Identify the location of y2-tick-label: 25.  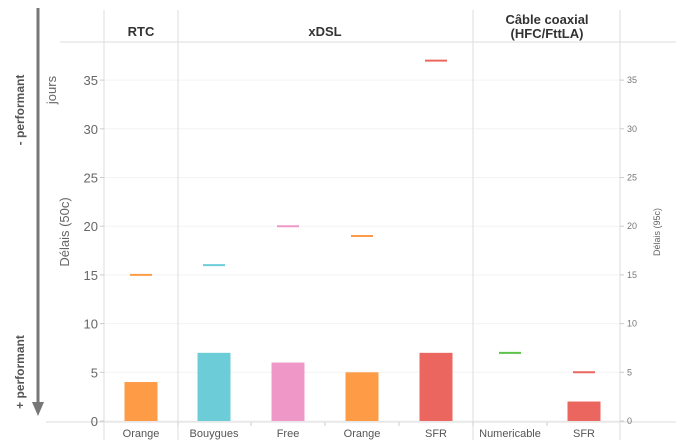
(632, 178).